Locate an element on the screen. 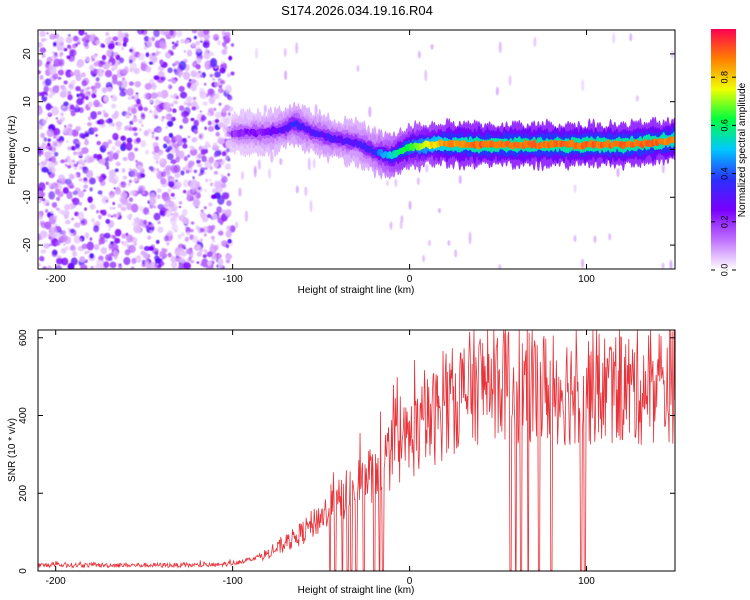 The height and width of the screenshot is (600, 750). y-tick-label: 600 is located at coordinates (23, 337).